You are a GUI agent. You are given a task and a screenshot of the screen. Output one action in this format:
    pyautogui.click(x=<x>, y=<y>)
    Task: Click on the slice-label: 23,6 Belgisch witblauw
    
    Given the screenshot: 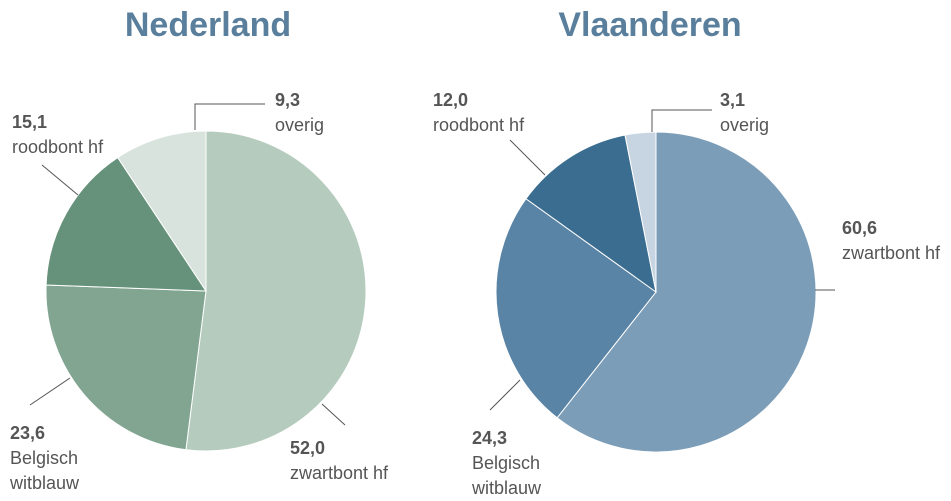 What is the action you would take?
    pyautogui.click(x=60, y=458)
    